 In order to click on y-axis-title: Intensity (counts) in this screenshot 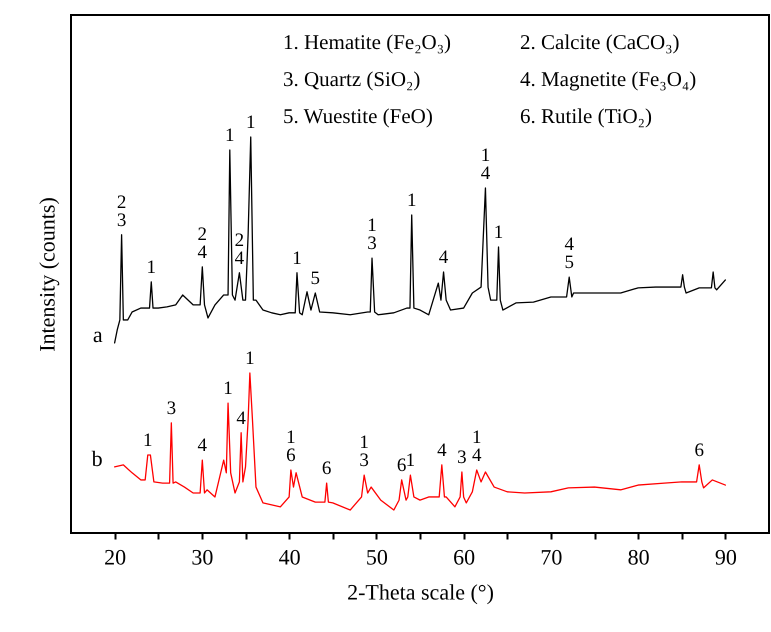, I will do `click(47, 274)`.